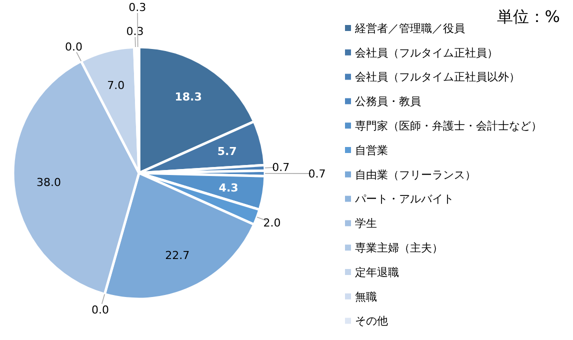 This screenshot has width=573, height=340. What do you see at coordinates (404, 199) in the screenshot?
I see `legend-label: パート・アルバイト` at bounding box center [404, 199].